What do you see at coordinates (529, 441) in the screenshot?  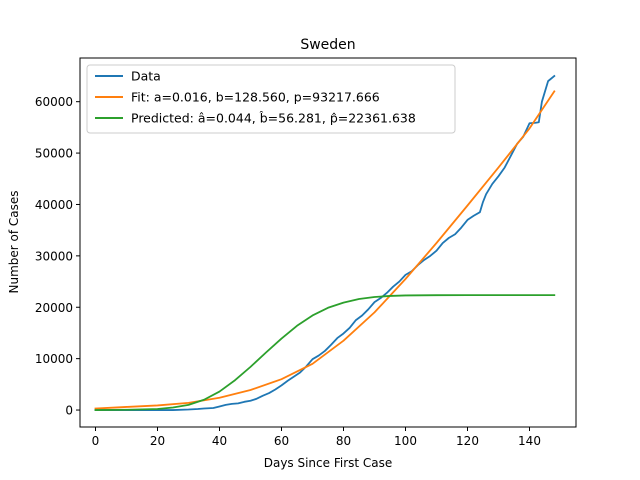 I see `x-tick-label: 140` at bounding box center [529, 441].